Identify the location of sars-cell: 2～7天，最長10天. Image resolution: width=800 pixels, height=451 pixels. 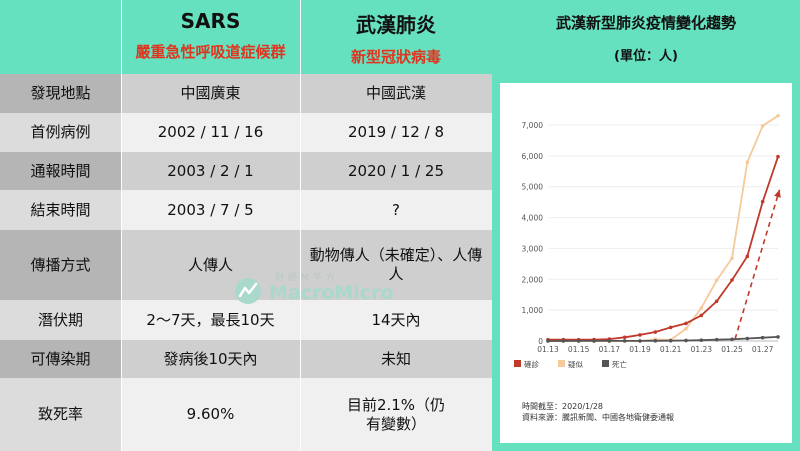
(210, 320).